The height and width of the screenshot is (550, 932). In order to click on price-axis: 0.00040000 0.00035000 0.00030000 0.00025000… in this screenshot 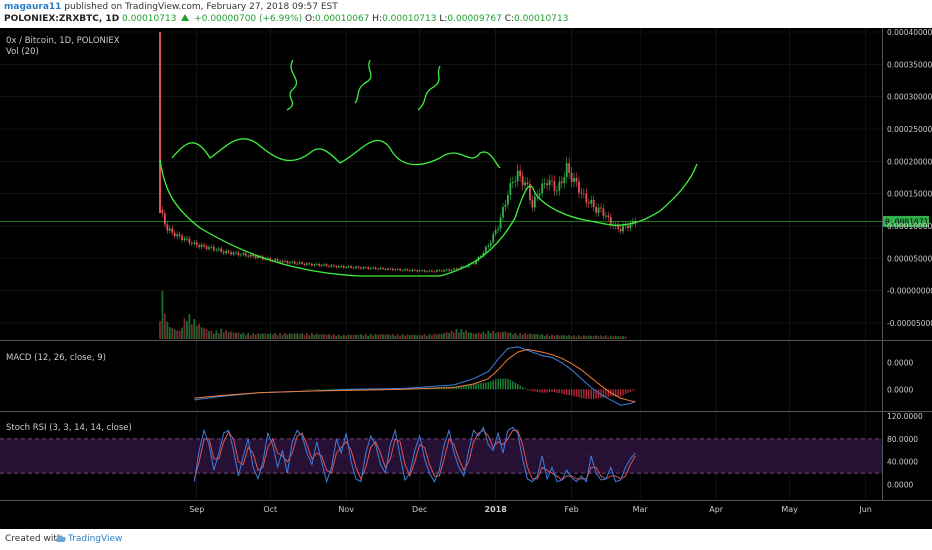, I will do `click(909, 259)`.